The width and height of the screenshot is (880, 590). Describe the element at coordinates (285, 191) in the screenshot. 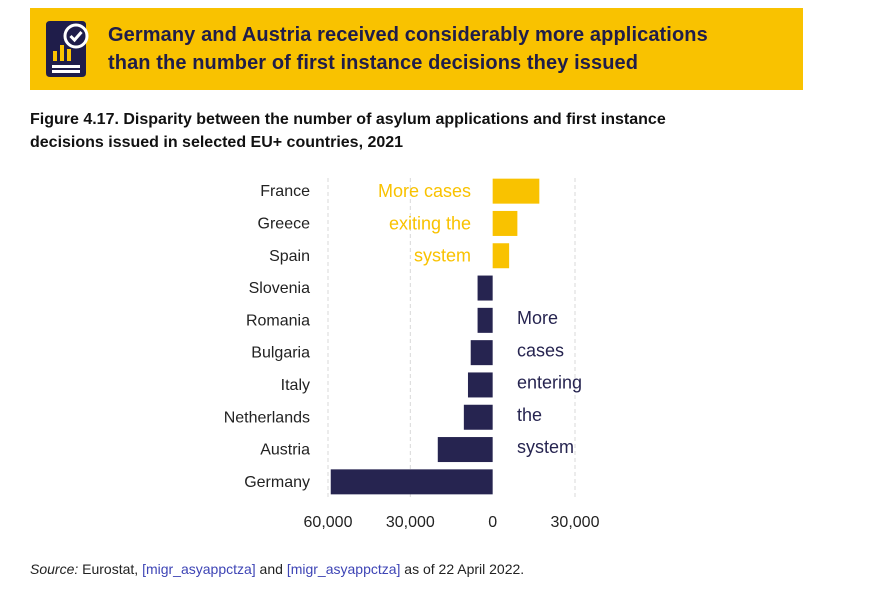

I see `category-label-france: France` at that location.